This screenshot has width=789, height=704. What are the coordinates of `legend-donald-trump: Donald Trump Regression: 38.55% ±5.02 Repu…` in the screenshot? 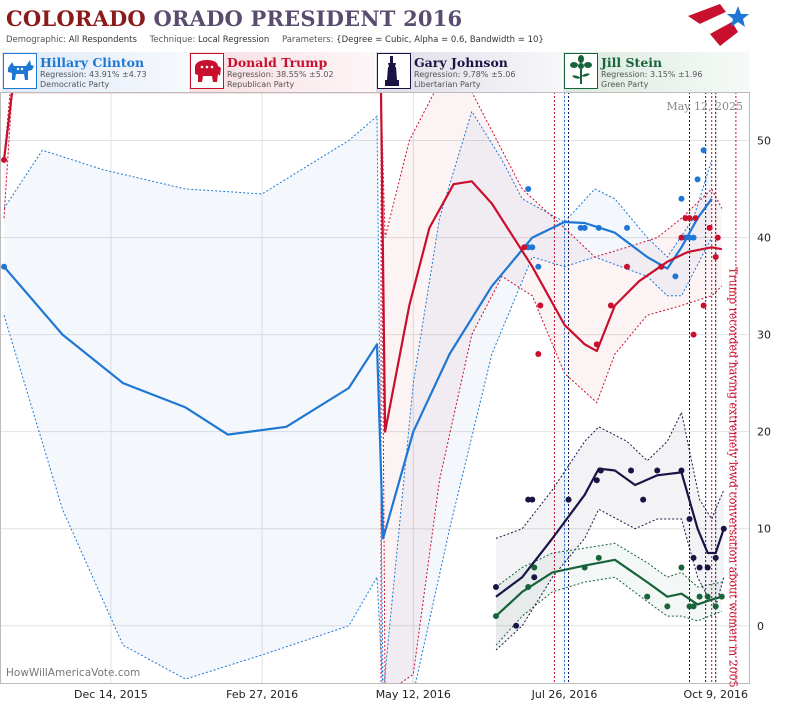 It's located at (282, 72).